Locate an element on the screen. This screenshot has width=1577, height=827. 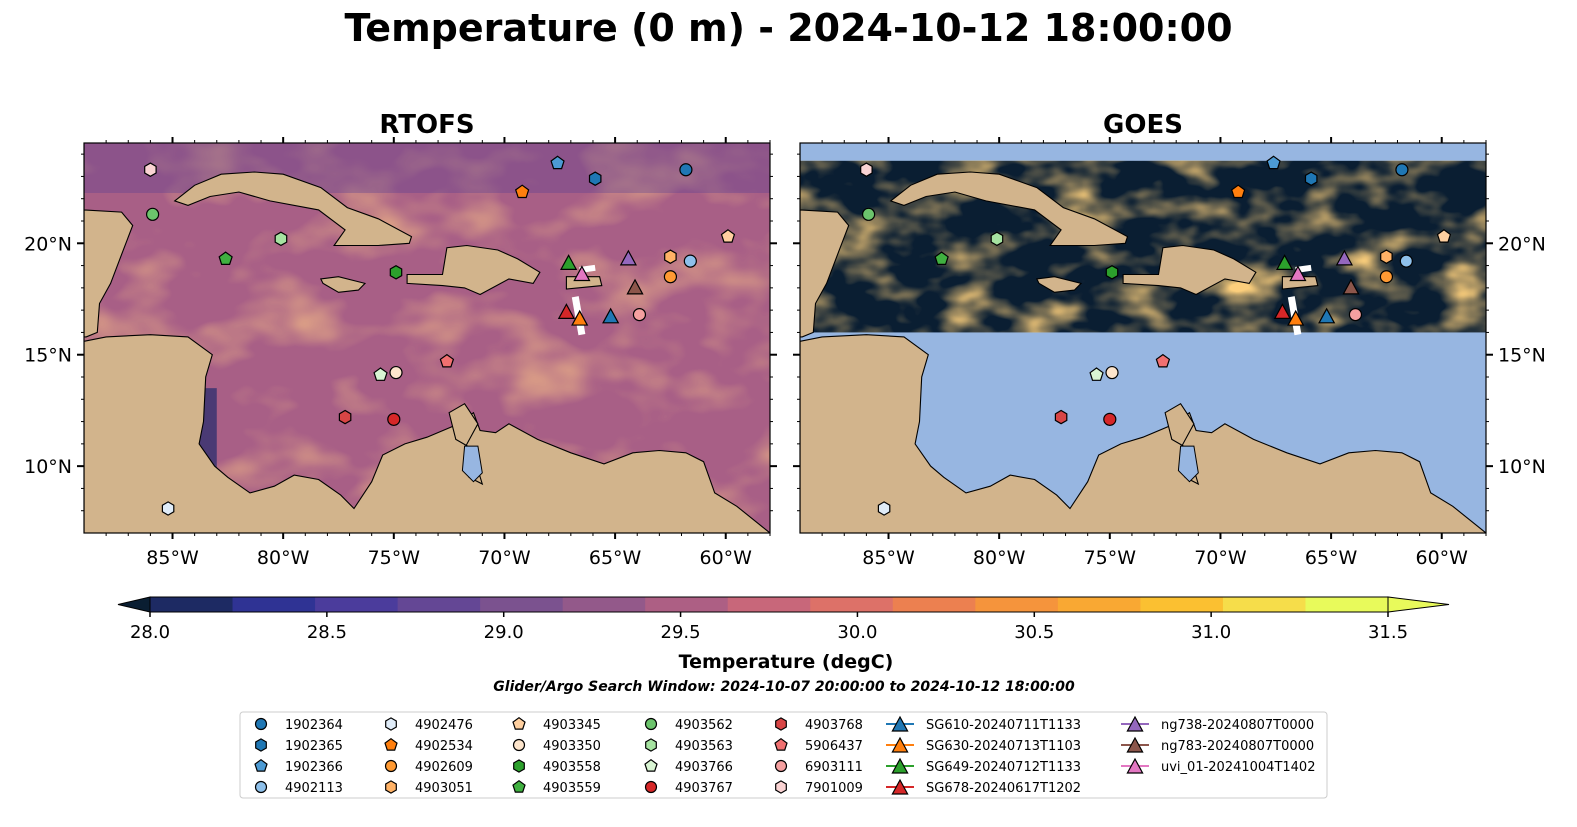
lon-tick-label: 65°W is located at coordinates (615, 558).